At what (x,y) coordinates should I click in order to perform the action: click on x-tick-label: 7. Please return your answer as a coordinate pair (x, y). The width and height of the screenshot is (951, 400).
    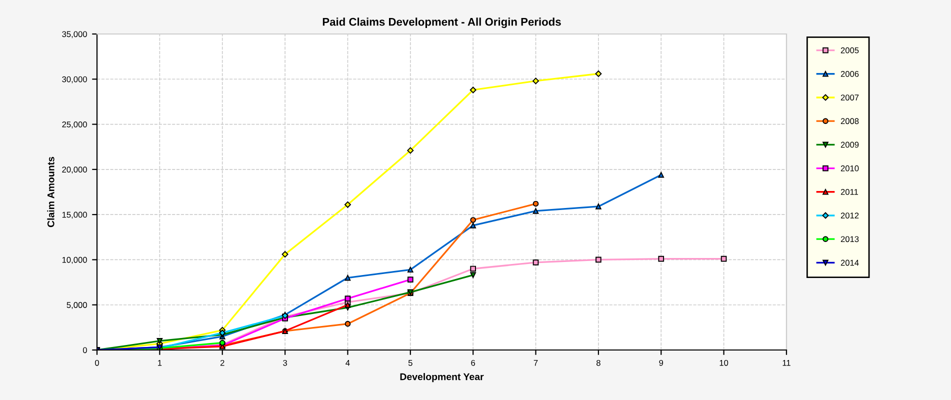
    Looking at the image, I should click on (536, 363).